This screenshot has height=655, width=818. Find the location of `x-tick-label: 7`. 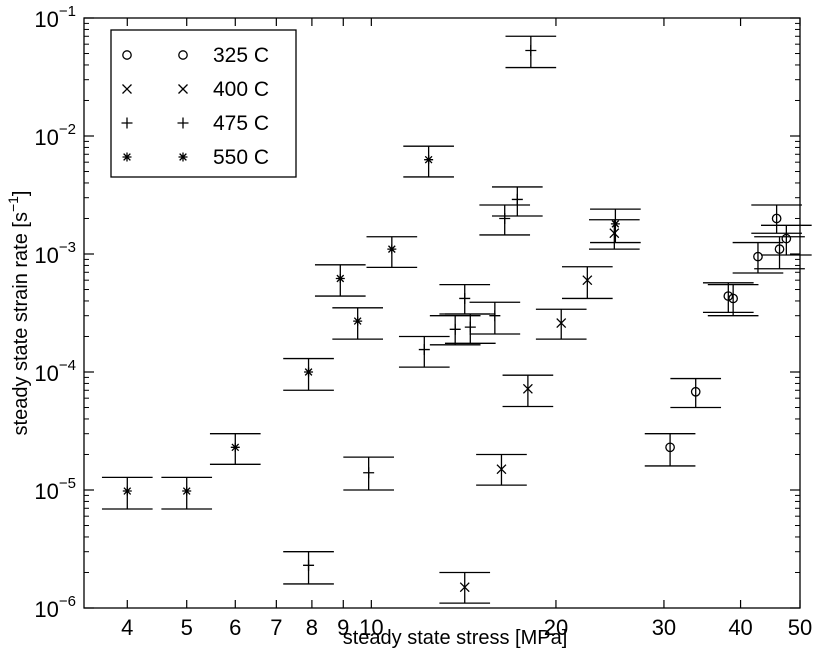

x-tick-label: 7 is located at coordinates (276, 627).